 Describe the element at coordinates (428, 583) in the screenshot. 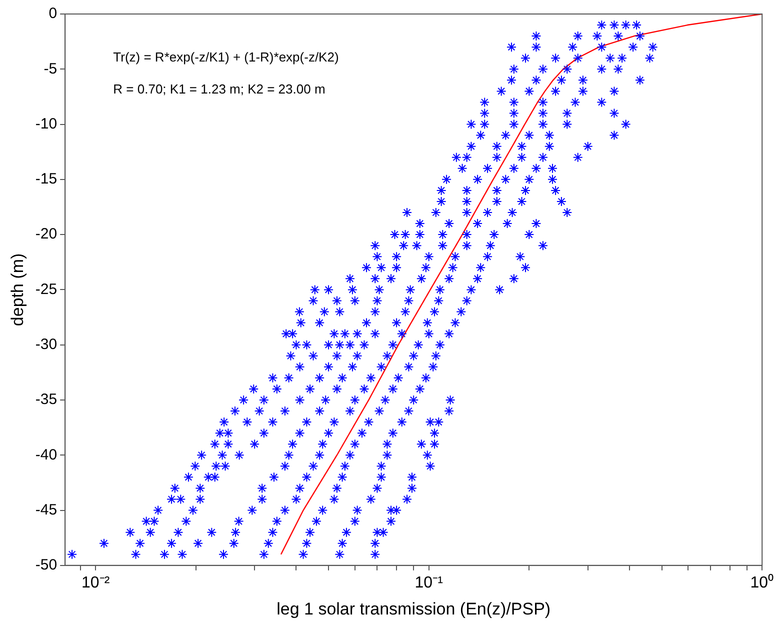

I see `x-tick-label: 10⁻¹` at that location.